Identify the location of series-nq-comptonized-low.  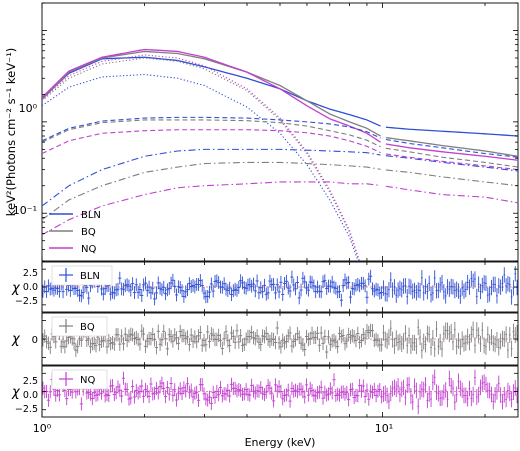
(211, 142).